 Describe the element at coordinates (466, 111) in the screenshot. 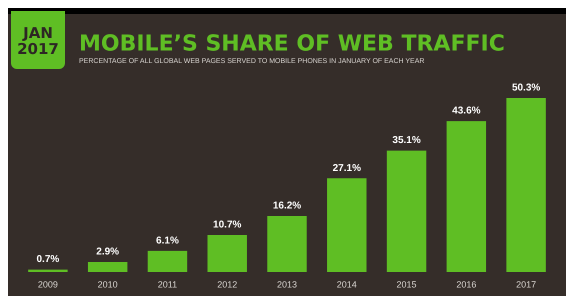

I see `data-label: 43.6%` at that location.